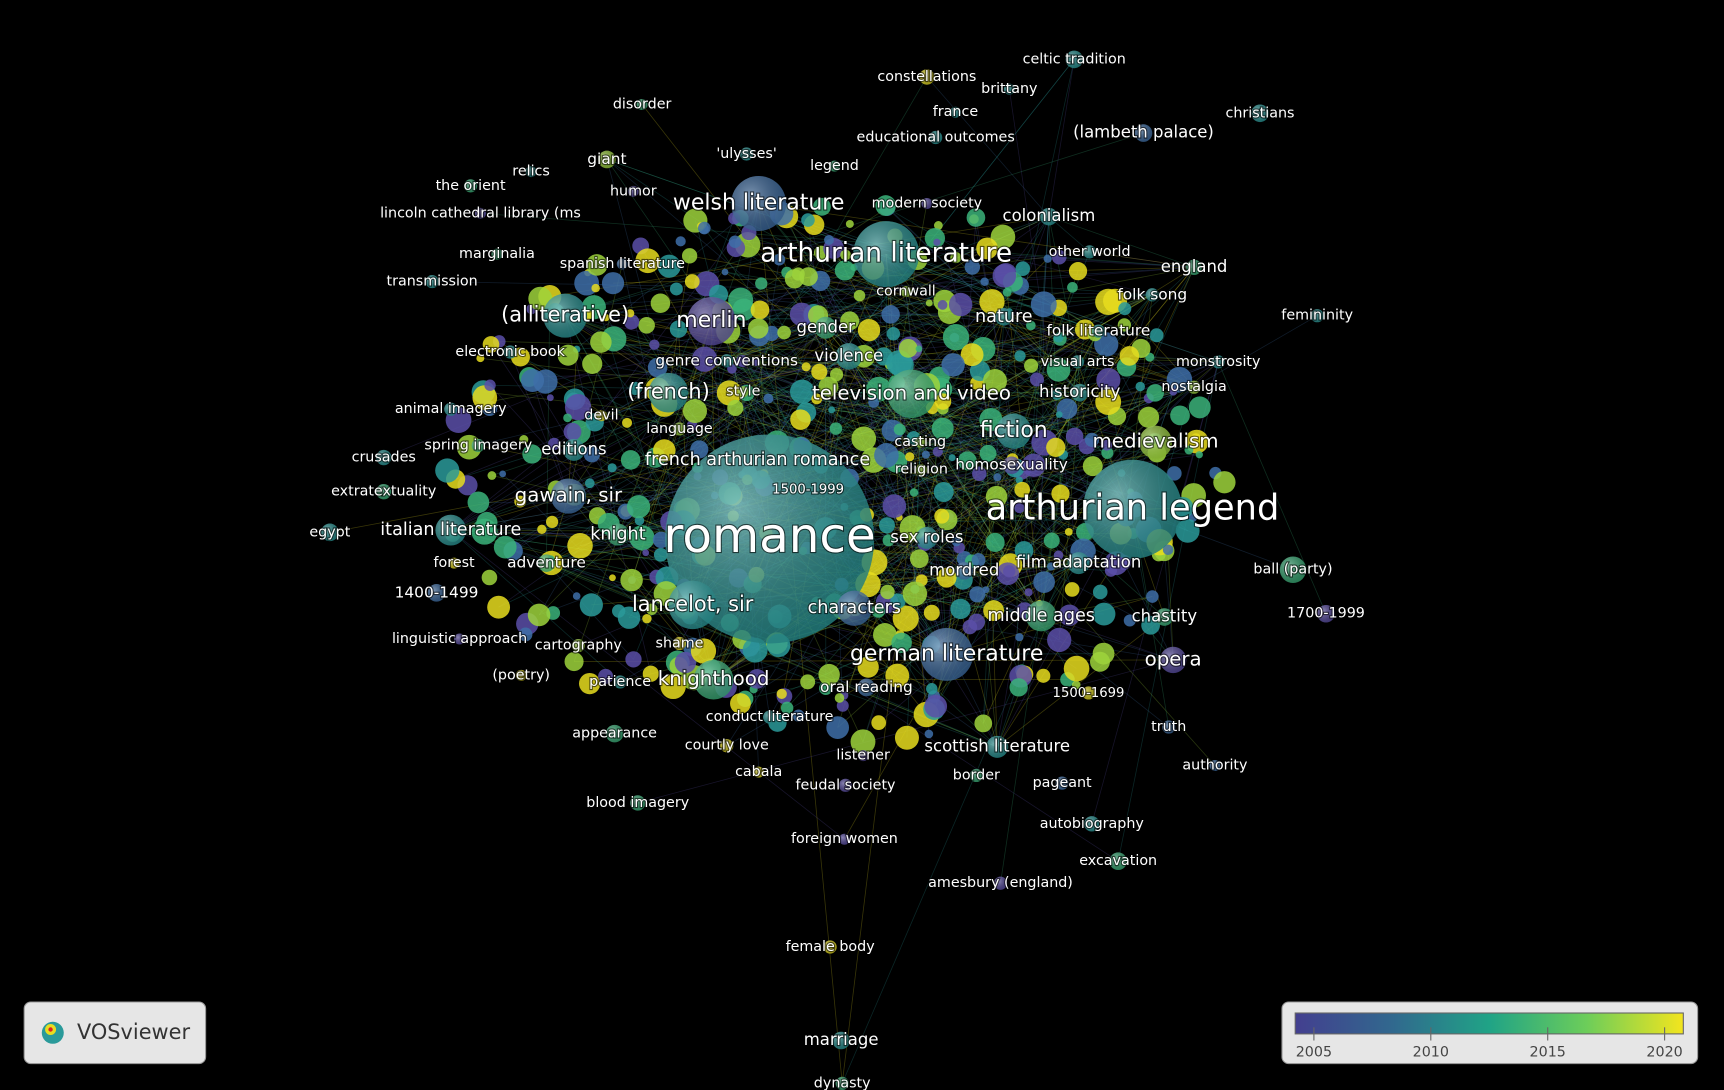 This screenshot has width=1724, height=1090. What do you see at coordinates (848, 355) in the screenshot?
I see `node-label: violence` at bounding box center [848, 355].